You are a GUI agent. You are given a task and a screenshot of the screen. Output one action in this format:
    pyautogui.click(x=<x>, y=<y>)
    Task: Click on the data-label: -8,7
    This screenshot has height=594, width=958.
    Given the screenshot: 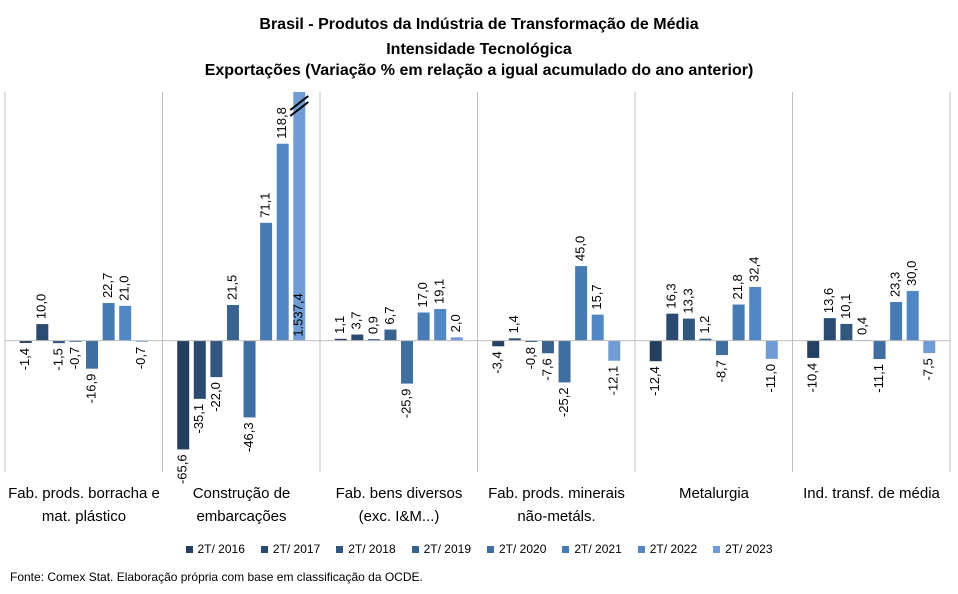 What is the action you would take?
    pyautogui.click(x=720, y=371)
    